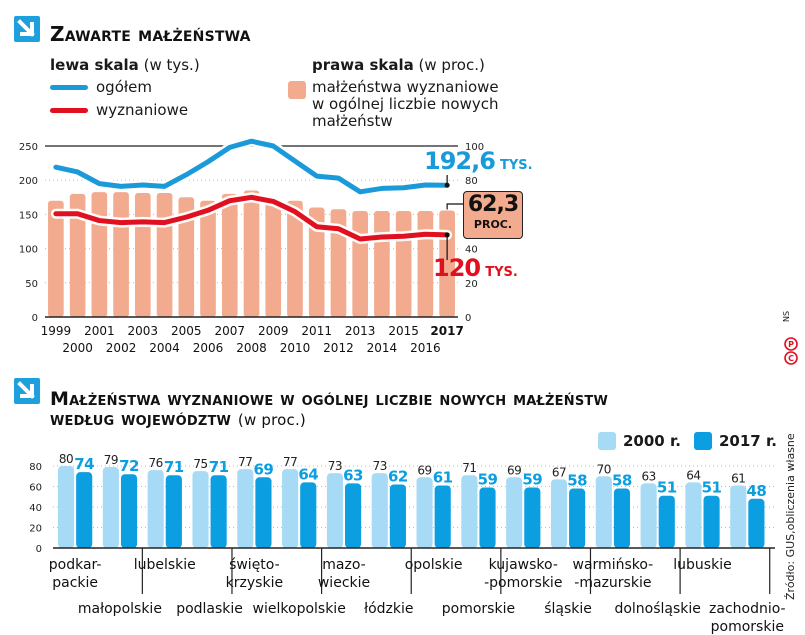 Image resolution: width=805 pixels, height=635 pixels. Describe the element at coordinates (69, 110) in the screenshot. I see `religious-line-swatch` at that location.